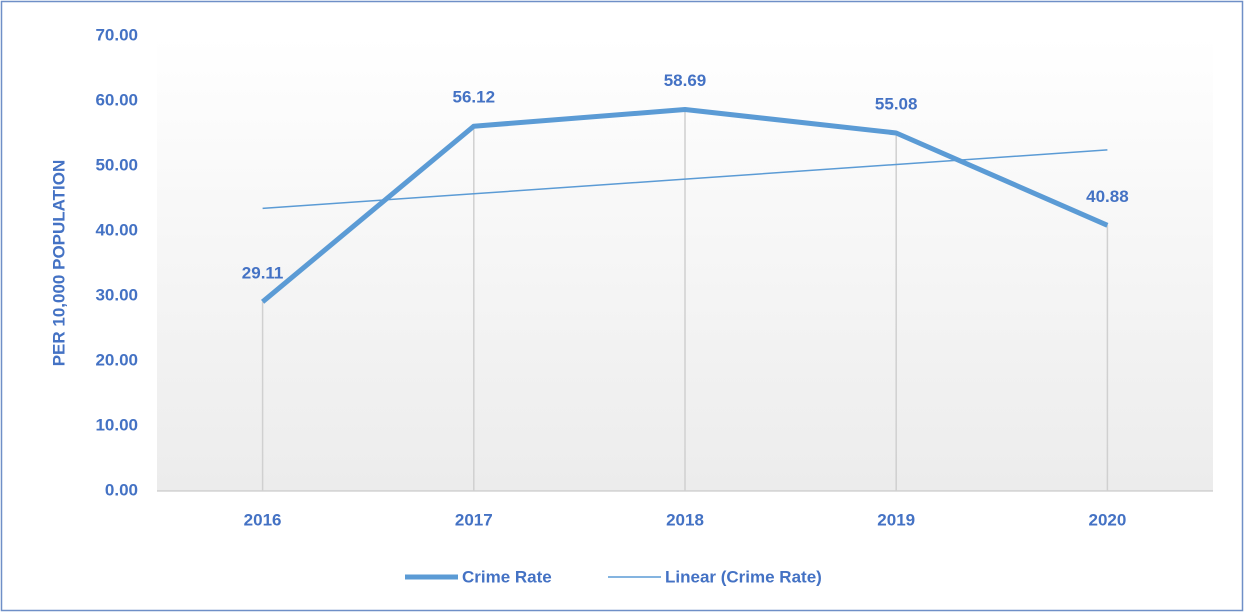  What do you see at coordinates (474, 519) in the screenshot?
I see `x-tick-label: 2017` at bounding box center [474, 519].